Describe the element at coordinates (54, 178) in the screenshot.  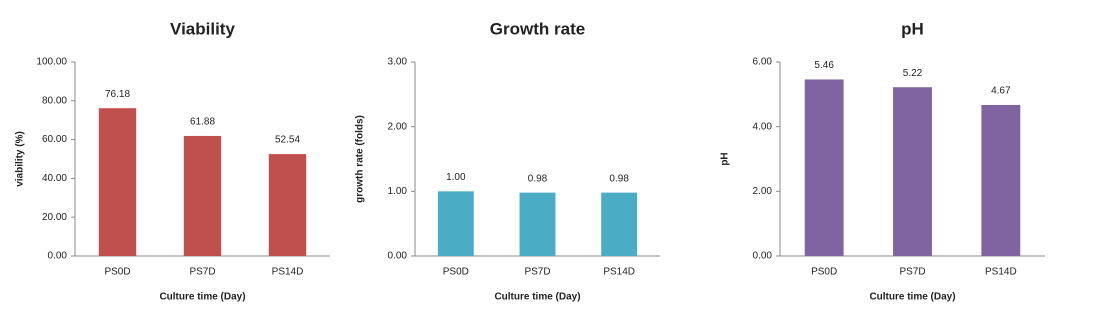
I see `y-tick-label: 40.00` at that location.